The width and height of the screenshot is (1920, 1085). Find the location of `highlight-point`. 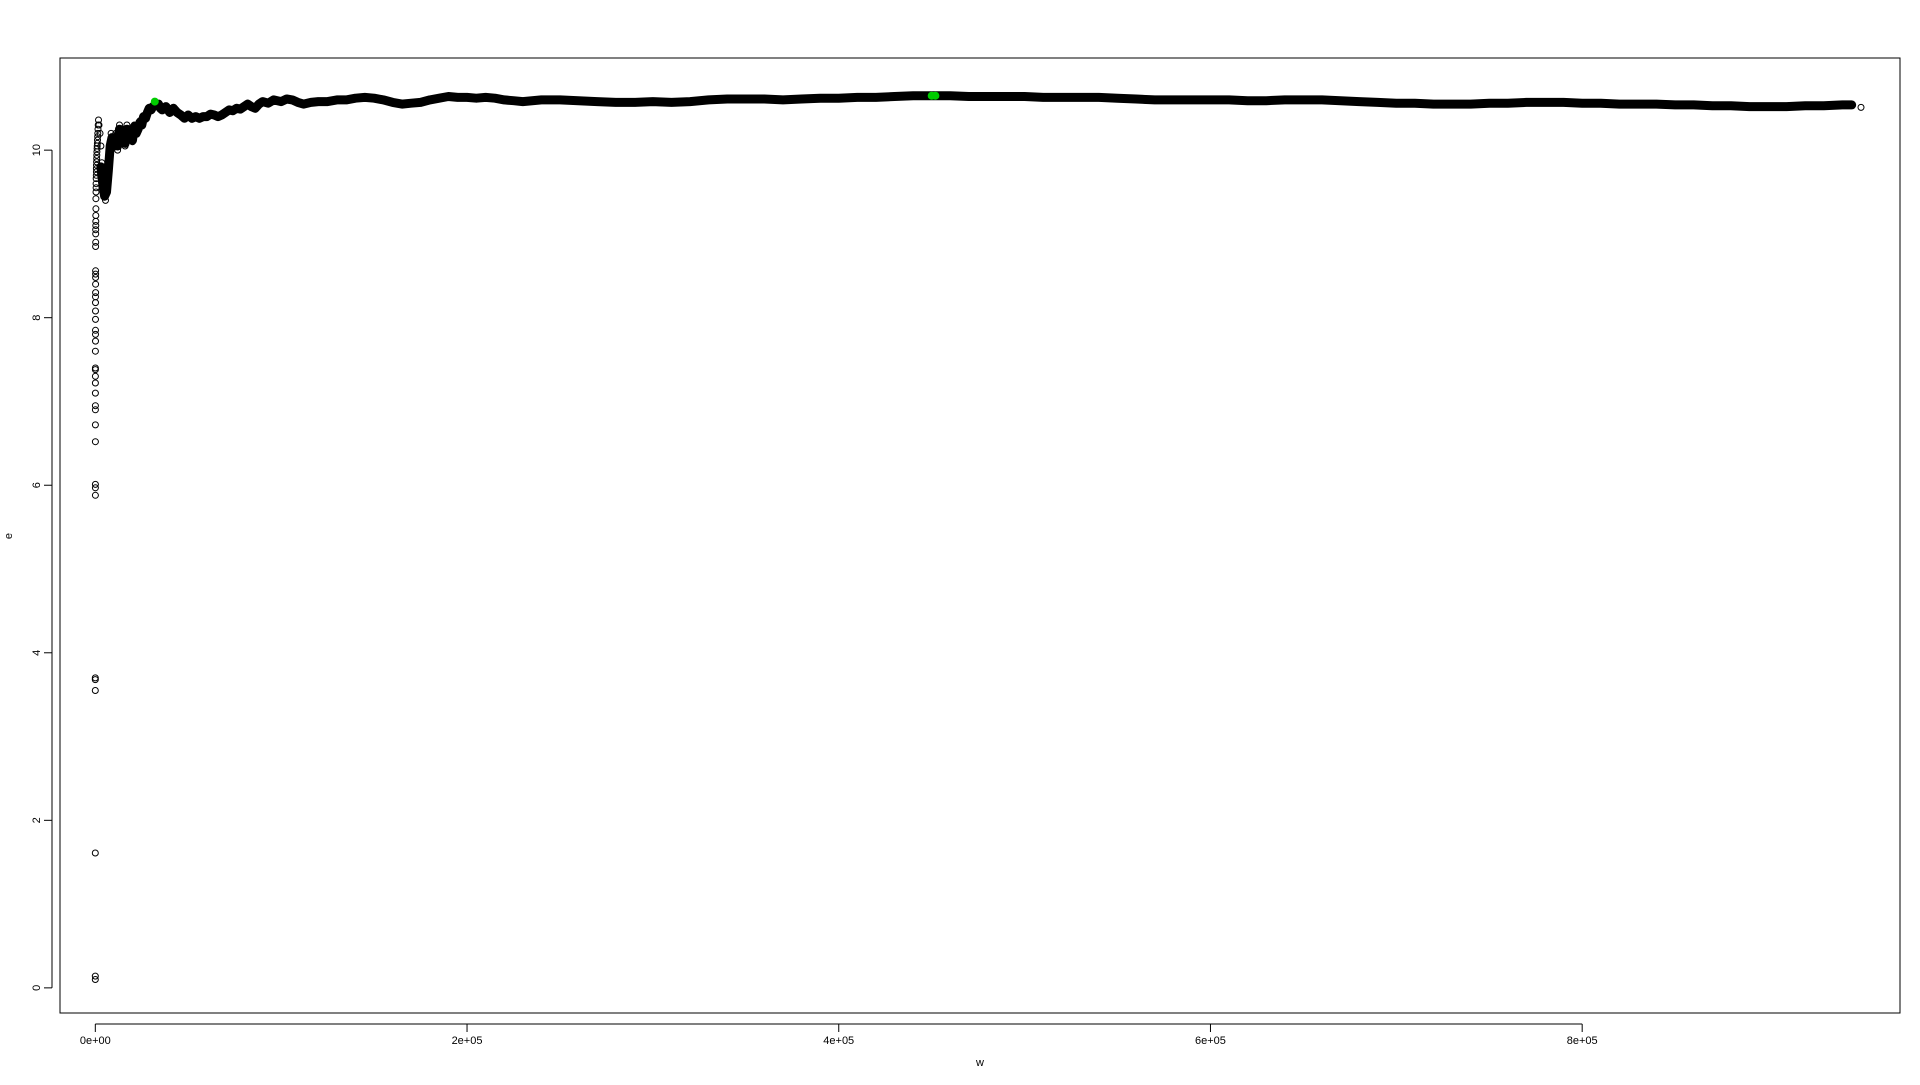

highlight-point is located at coordinates (935, 95).